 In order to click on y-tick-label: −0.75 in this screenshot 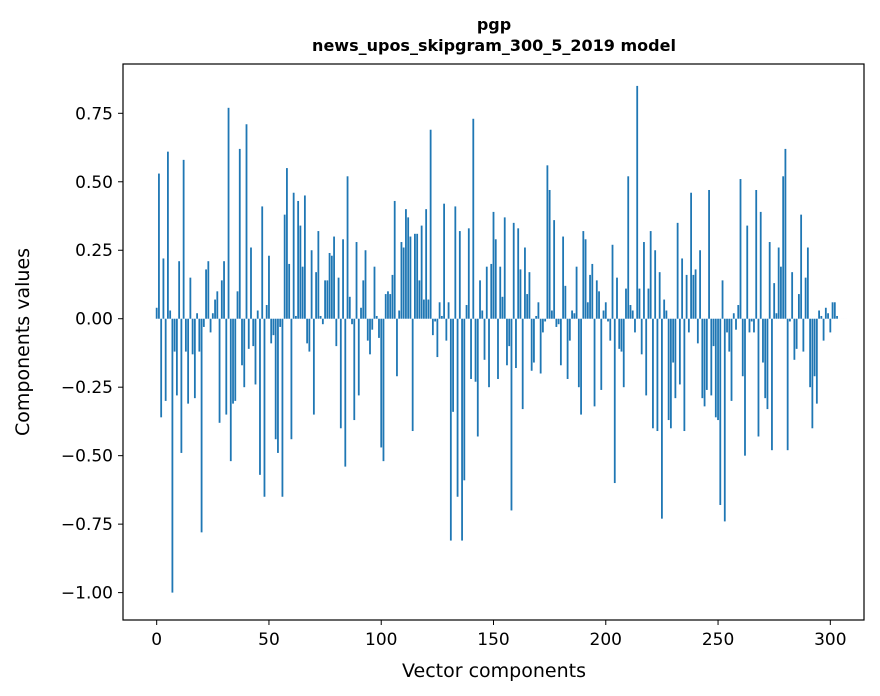, I will do `click(87, 525)`.